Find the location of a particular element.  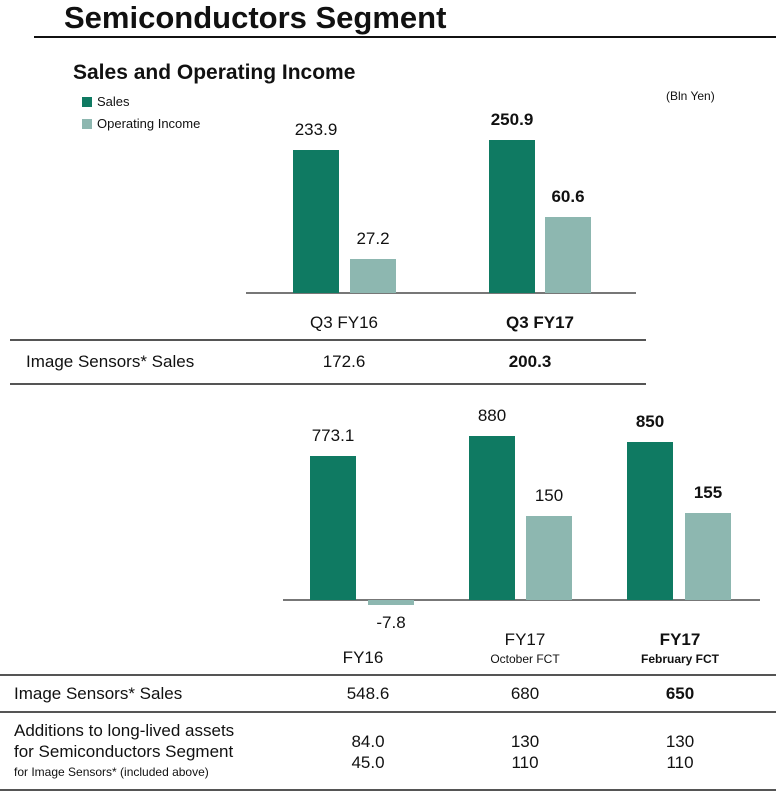

row-sublabel: for Image Sensors* (included above) is located at coordinates (111, 772).